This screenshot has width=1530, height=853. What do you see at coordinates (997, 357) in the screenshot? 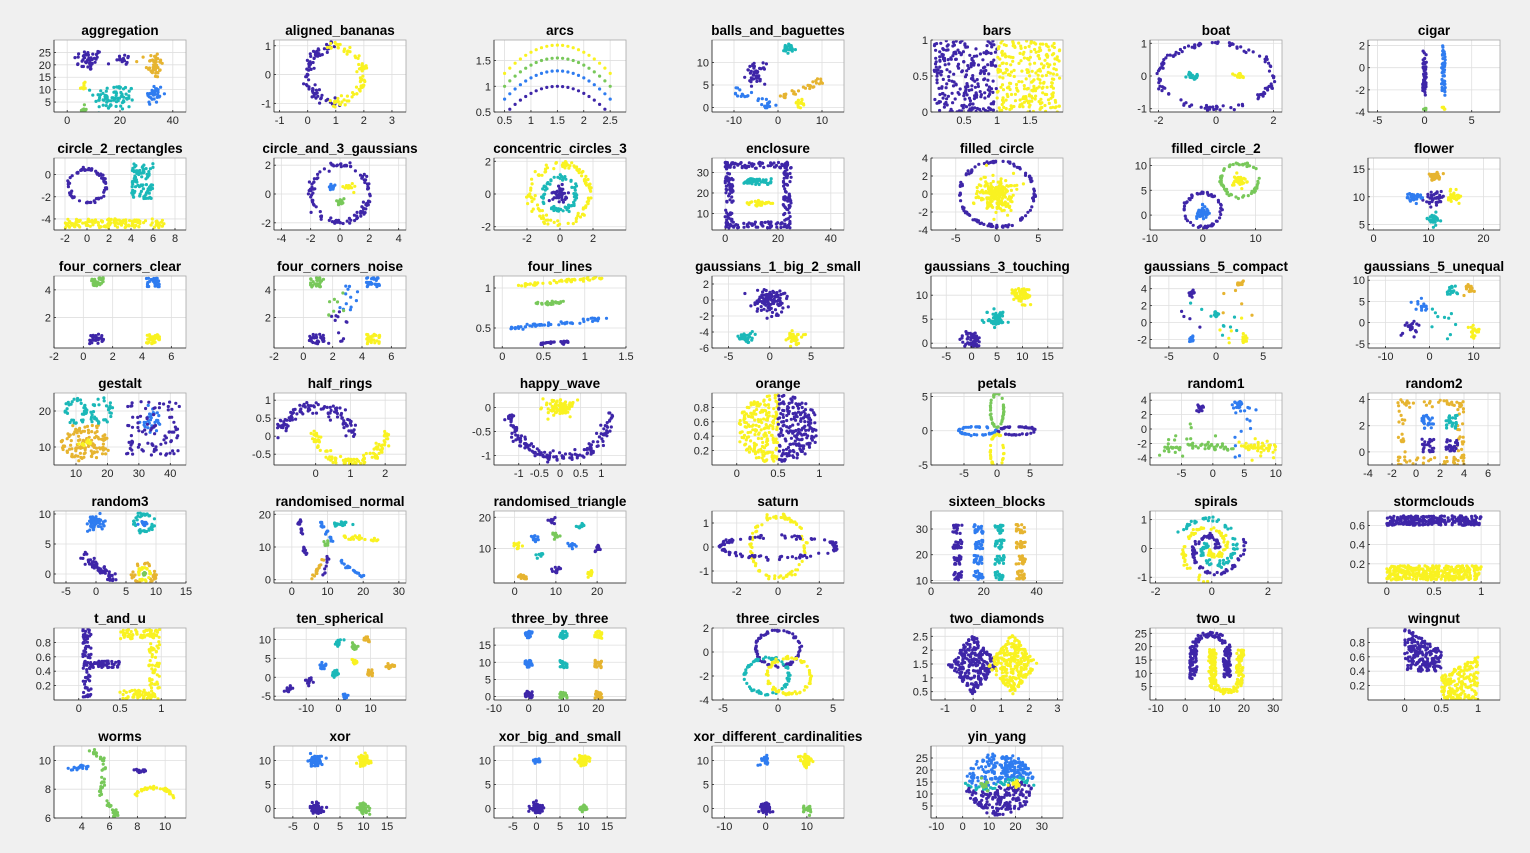
I see `x-tick-label: 5` at bounding box center [997, 357].